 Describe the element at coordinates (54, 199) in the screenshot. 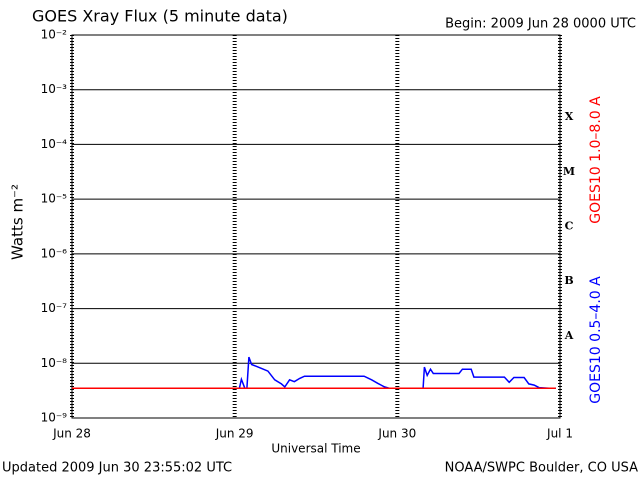

I see `y-tick-label: 10⁻⁵` at that location.